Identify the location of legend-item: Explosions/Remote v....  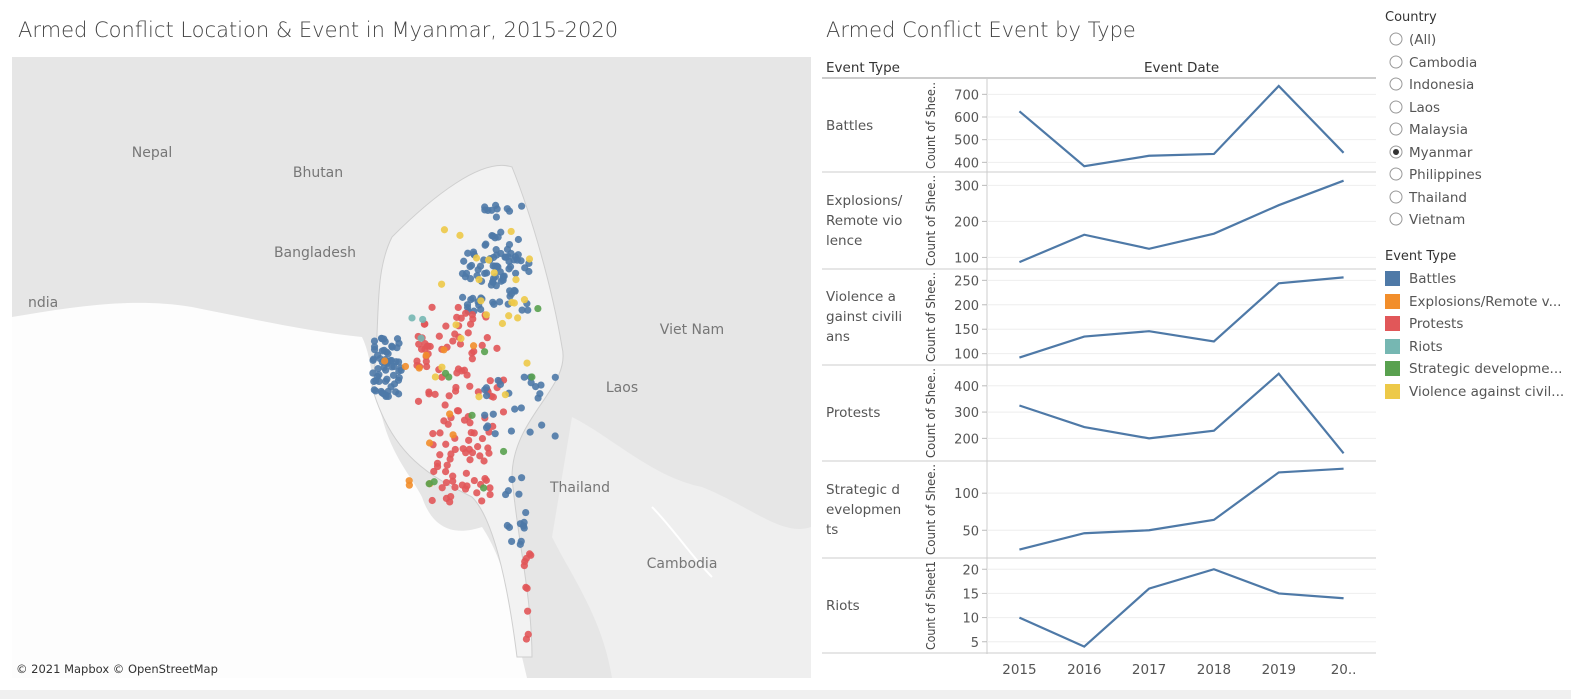
(1473, 301).